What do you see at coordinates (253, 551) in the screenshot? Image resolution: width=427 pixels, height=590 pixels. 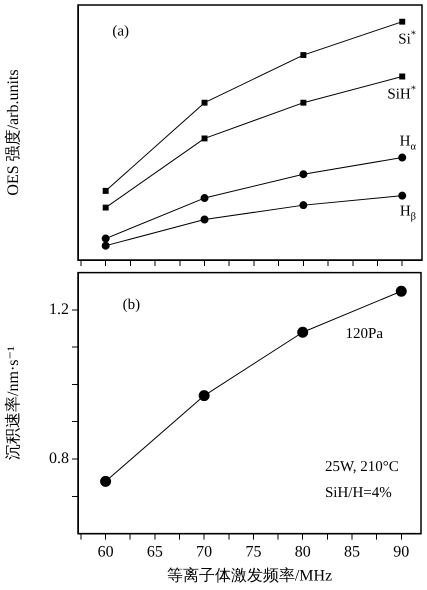 I see `x-tick-label: 75` at bounding box center [253, 551].